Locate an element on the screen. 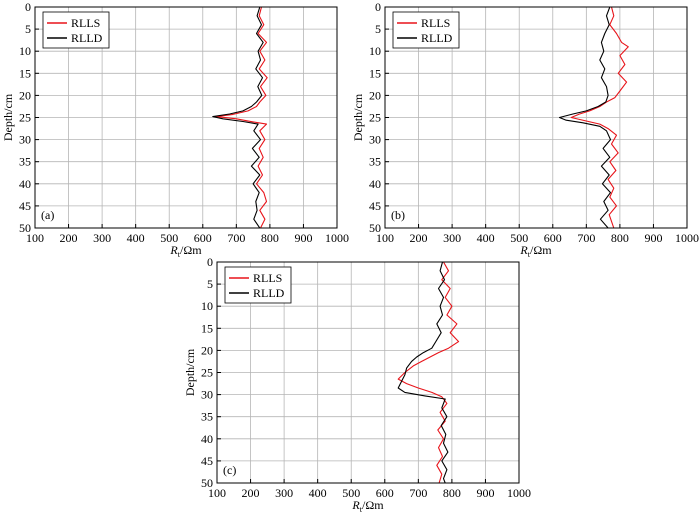 The image size is (700, 517). series-line-rlls is located at coordinates (599, 117).